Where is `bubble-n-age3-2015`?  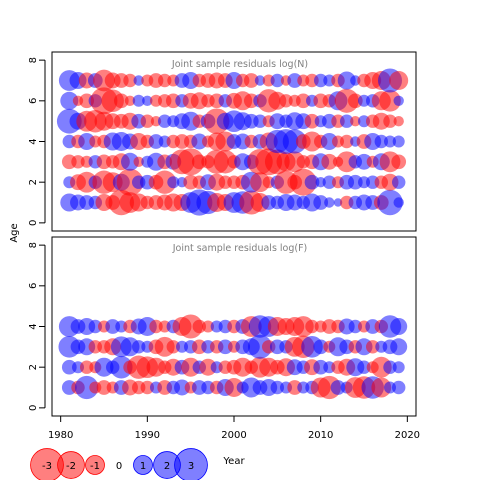 bubble-n-age3-2015 is located at coordinates (364, 161).